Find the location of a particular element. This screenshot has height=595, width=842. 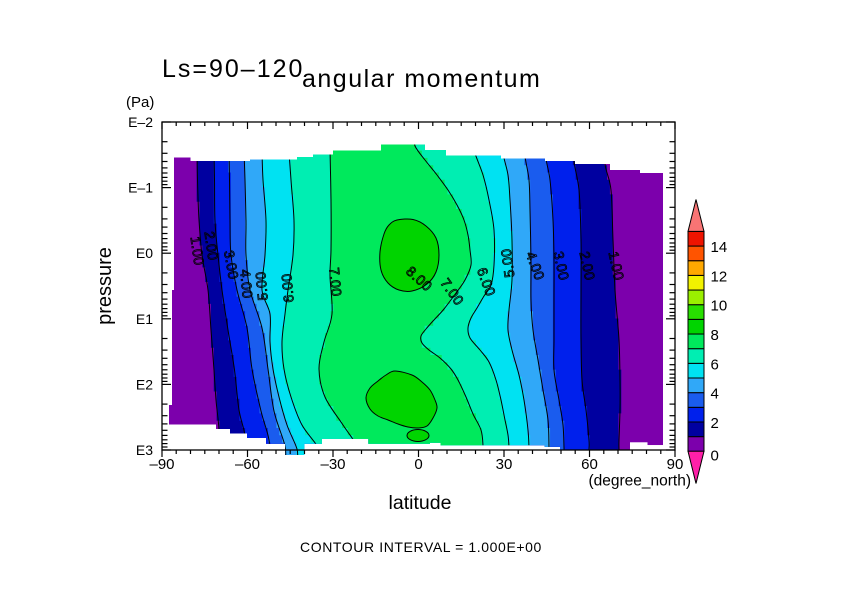

svg-text: angular momentum is located at coordinates (421, 79).